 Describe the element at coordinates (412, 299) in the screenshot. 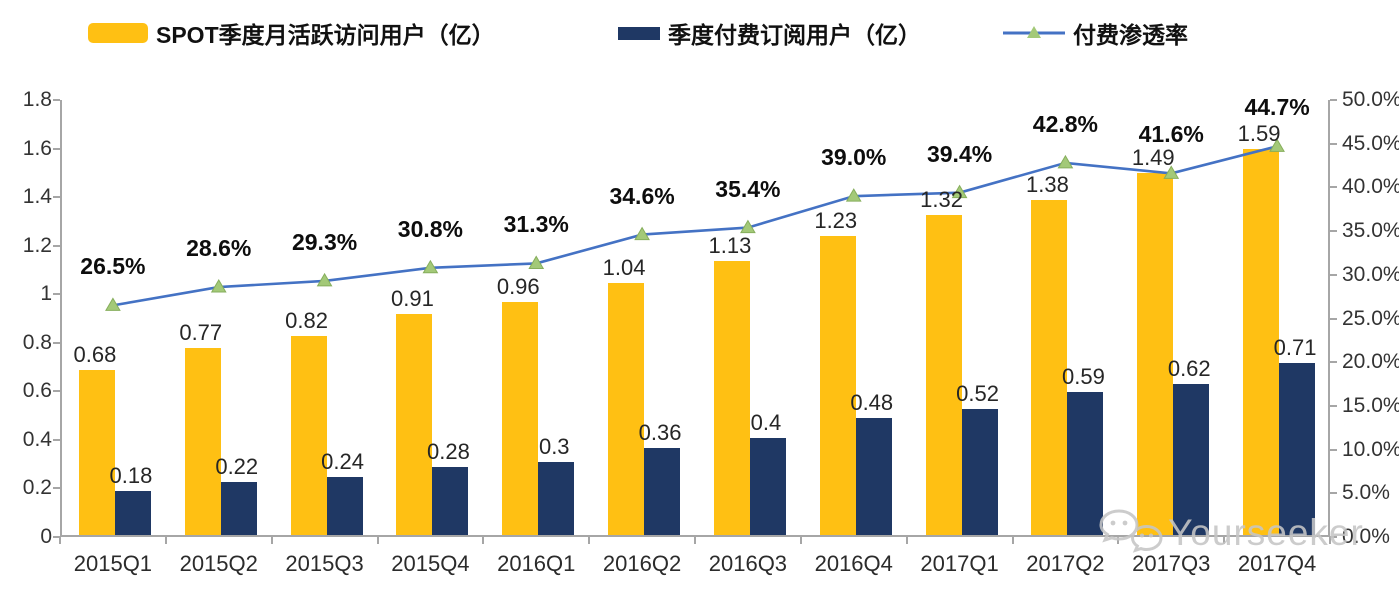

I see `bar-value-label-mau: 0.91` at that location.